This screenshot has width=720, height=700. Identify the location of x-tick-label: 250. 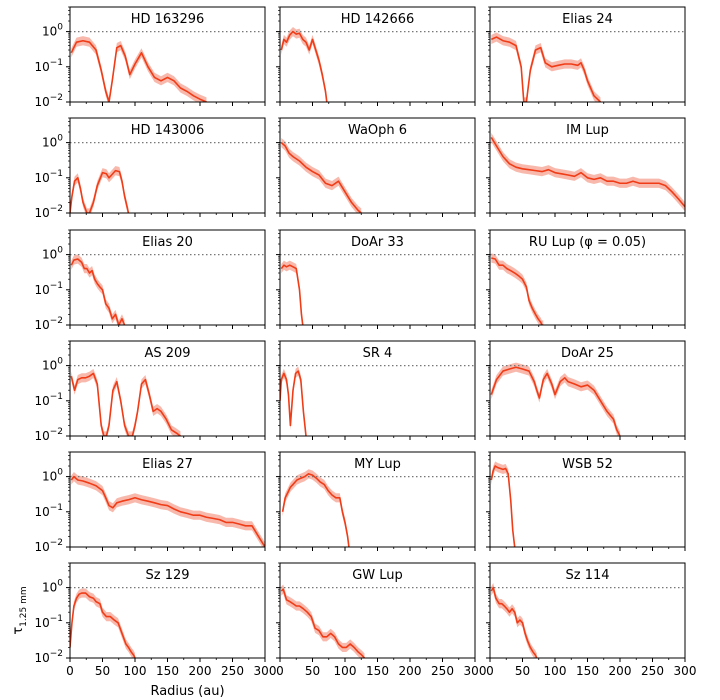
(232, 671).